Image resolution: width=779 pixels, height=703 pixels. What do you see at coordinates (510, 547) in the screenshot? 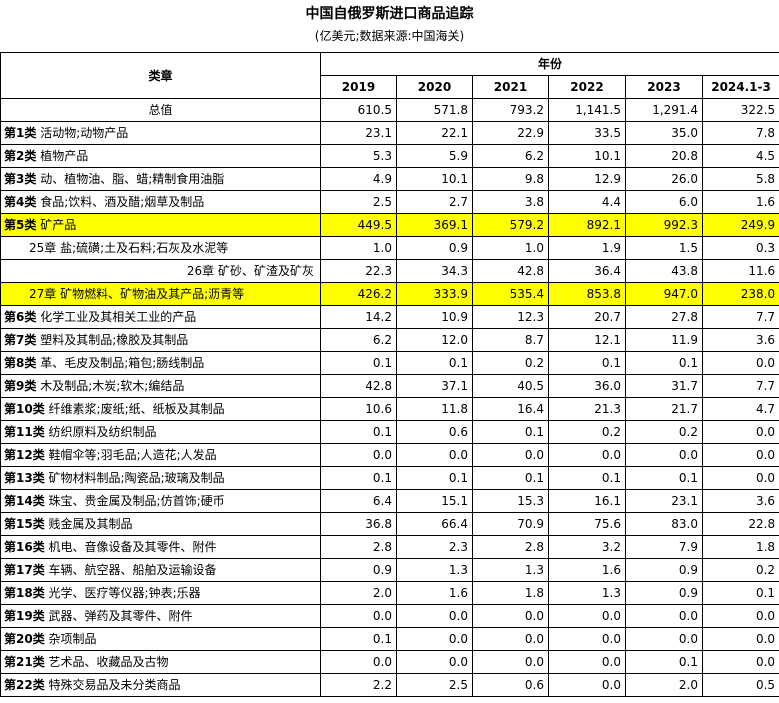
I see `value-cell: 2.8` at bounding box center [510, 547].